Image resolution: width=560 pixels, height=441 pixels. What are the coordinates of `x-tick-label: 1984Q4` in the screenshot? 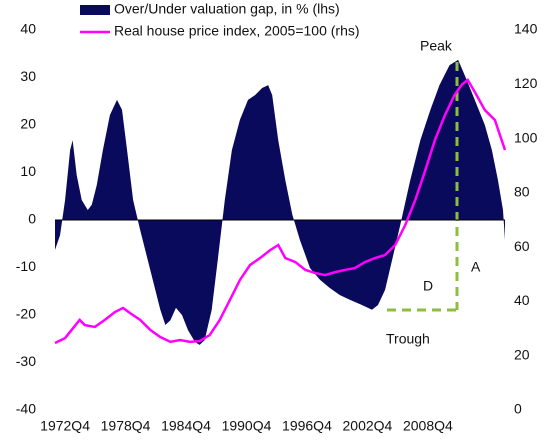 It's located at (186, 426).